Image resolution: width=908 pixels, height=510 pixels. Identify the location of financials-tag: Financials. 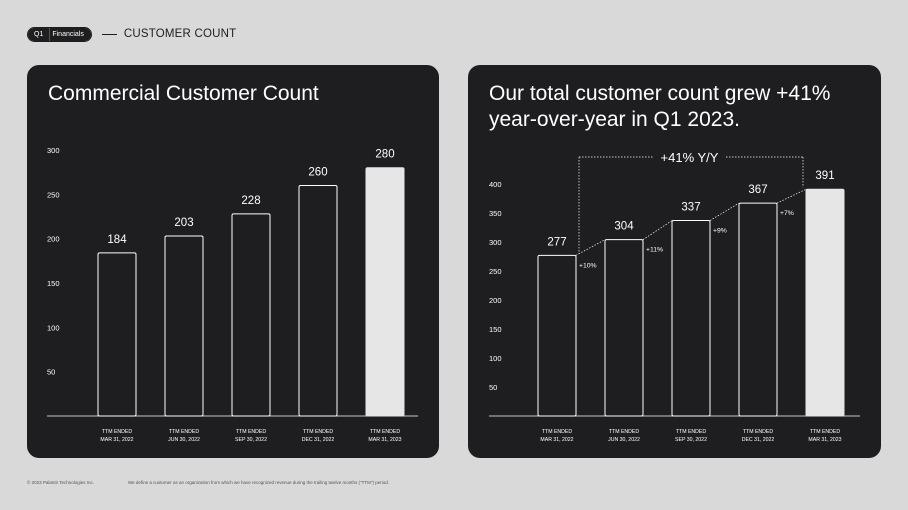
(70, 34).